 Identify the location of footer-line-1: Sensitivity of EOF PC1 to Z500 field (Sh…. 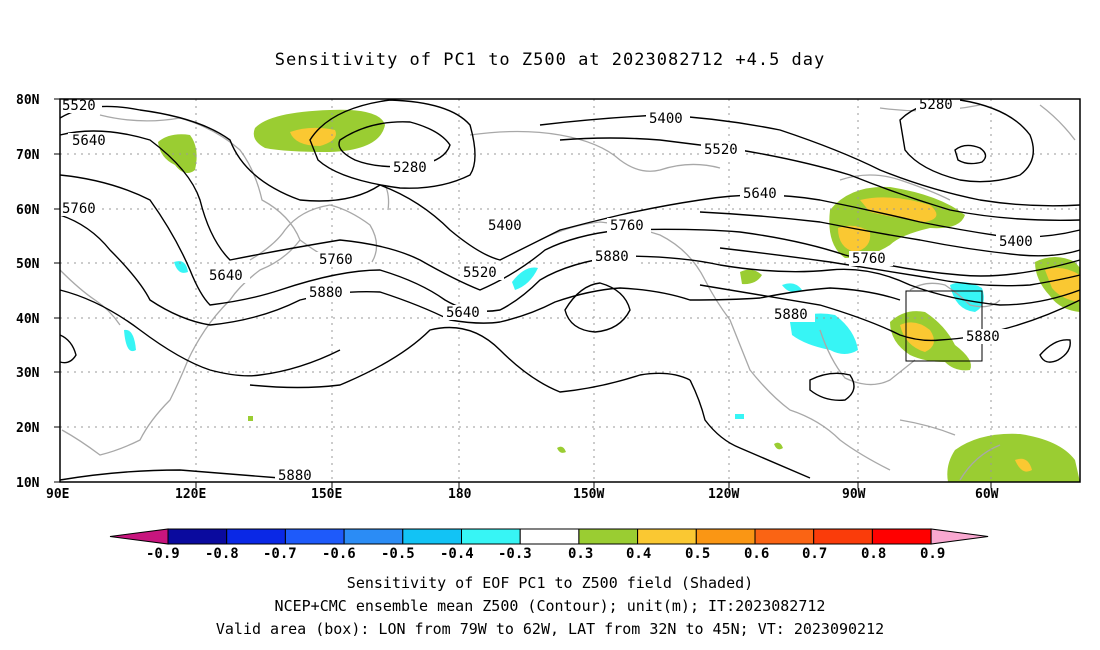
(550, 583).